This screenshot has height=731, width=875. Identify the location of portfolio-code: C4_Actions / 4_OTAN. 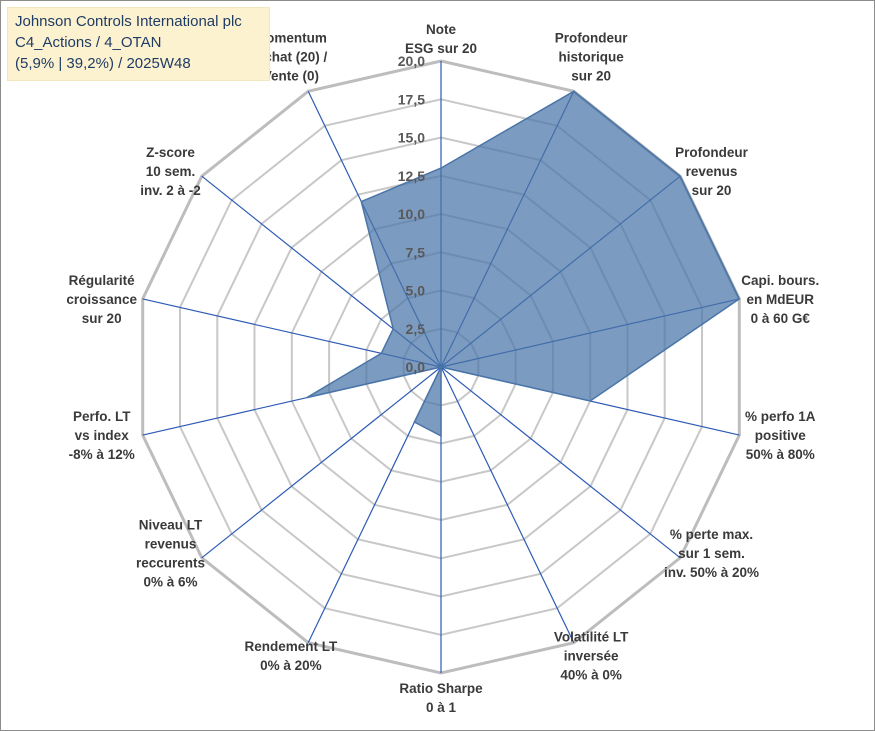
(88, 42).